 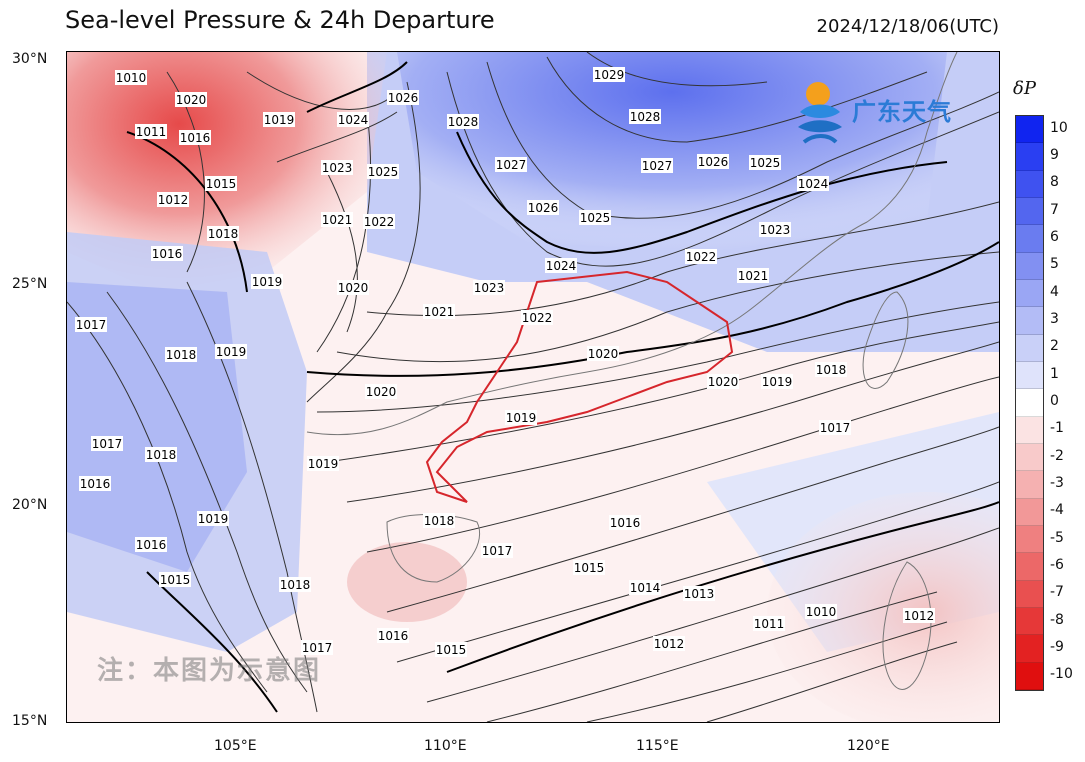 I want to click on colorbar-tick-label: 2, so click(x=1054, y=346).